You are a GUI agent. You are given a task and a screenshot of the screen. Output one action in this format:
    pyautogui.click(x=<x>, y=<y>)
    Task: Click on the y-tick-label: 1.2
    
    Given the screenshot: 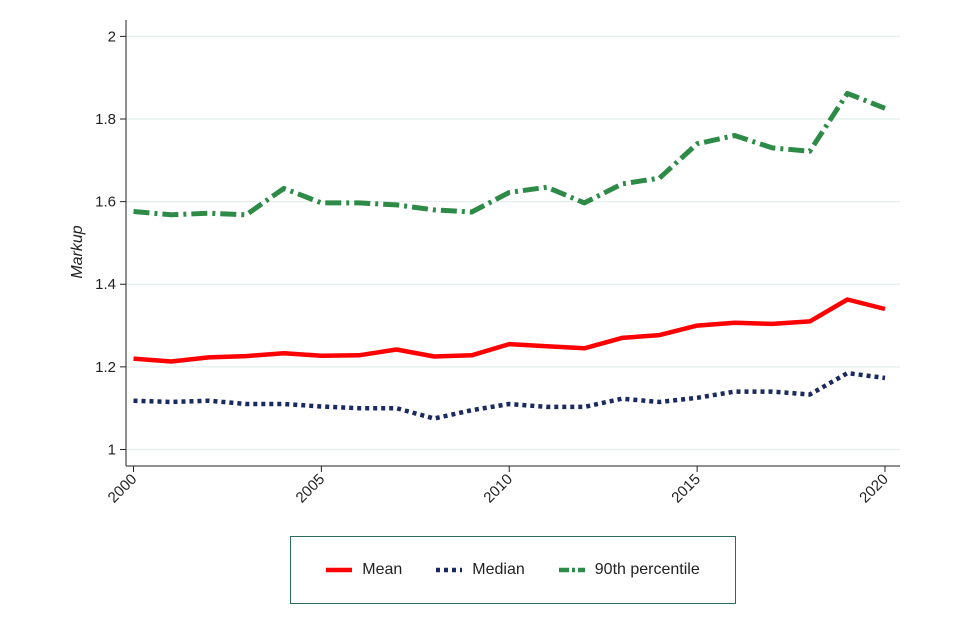 What is the action you would take?
    pyautogui.click(x=105, y=367)
    